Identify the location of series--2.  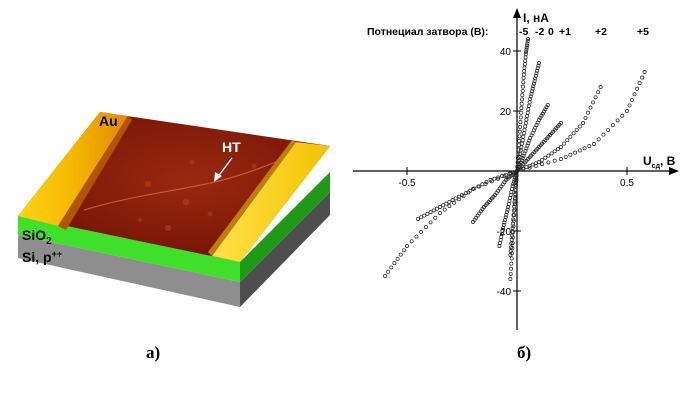
(524, 159).